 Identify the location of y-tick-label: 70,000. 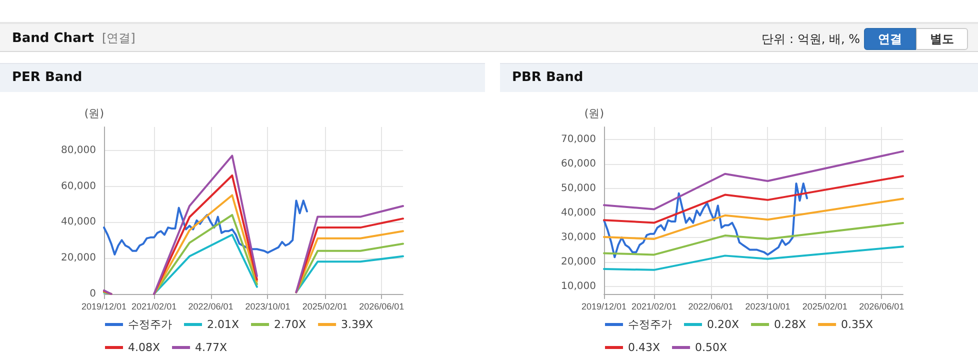
(578, 139).